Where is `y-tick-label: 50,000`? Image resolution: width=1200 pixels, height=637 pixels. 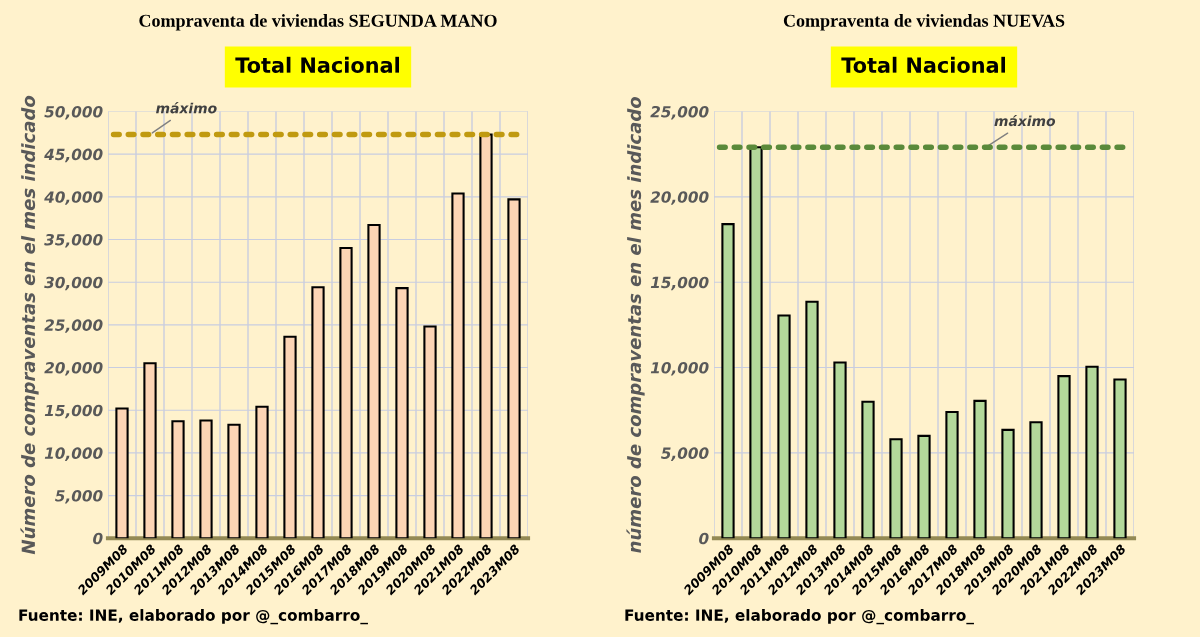
y-tick-label: 50,000 is located at coordinates (73, 112).